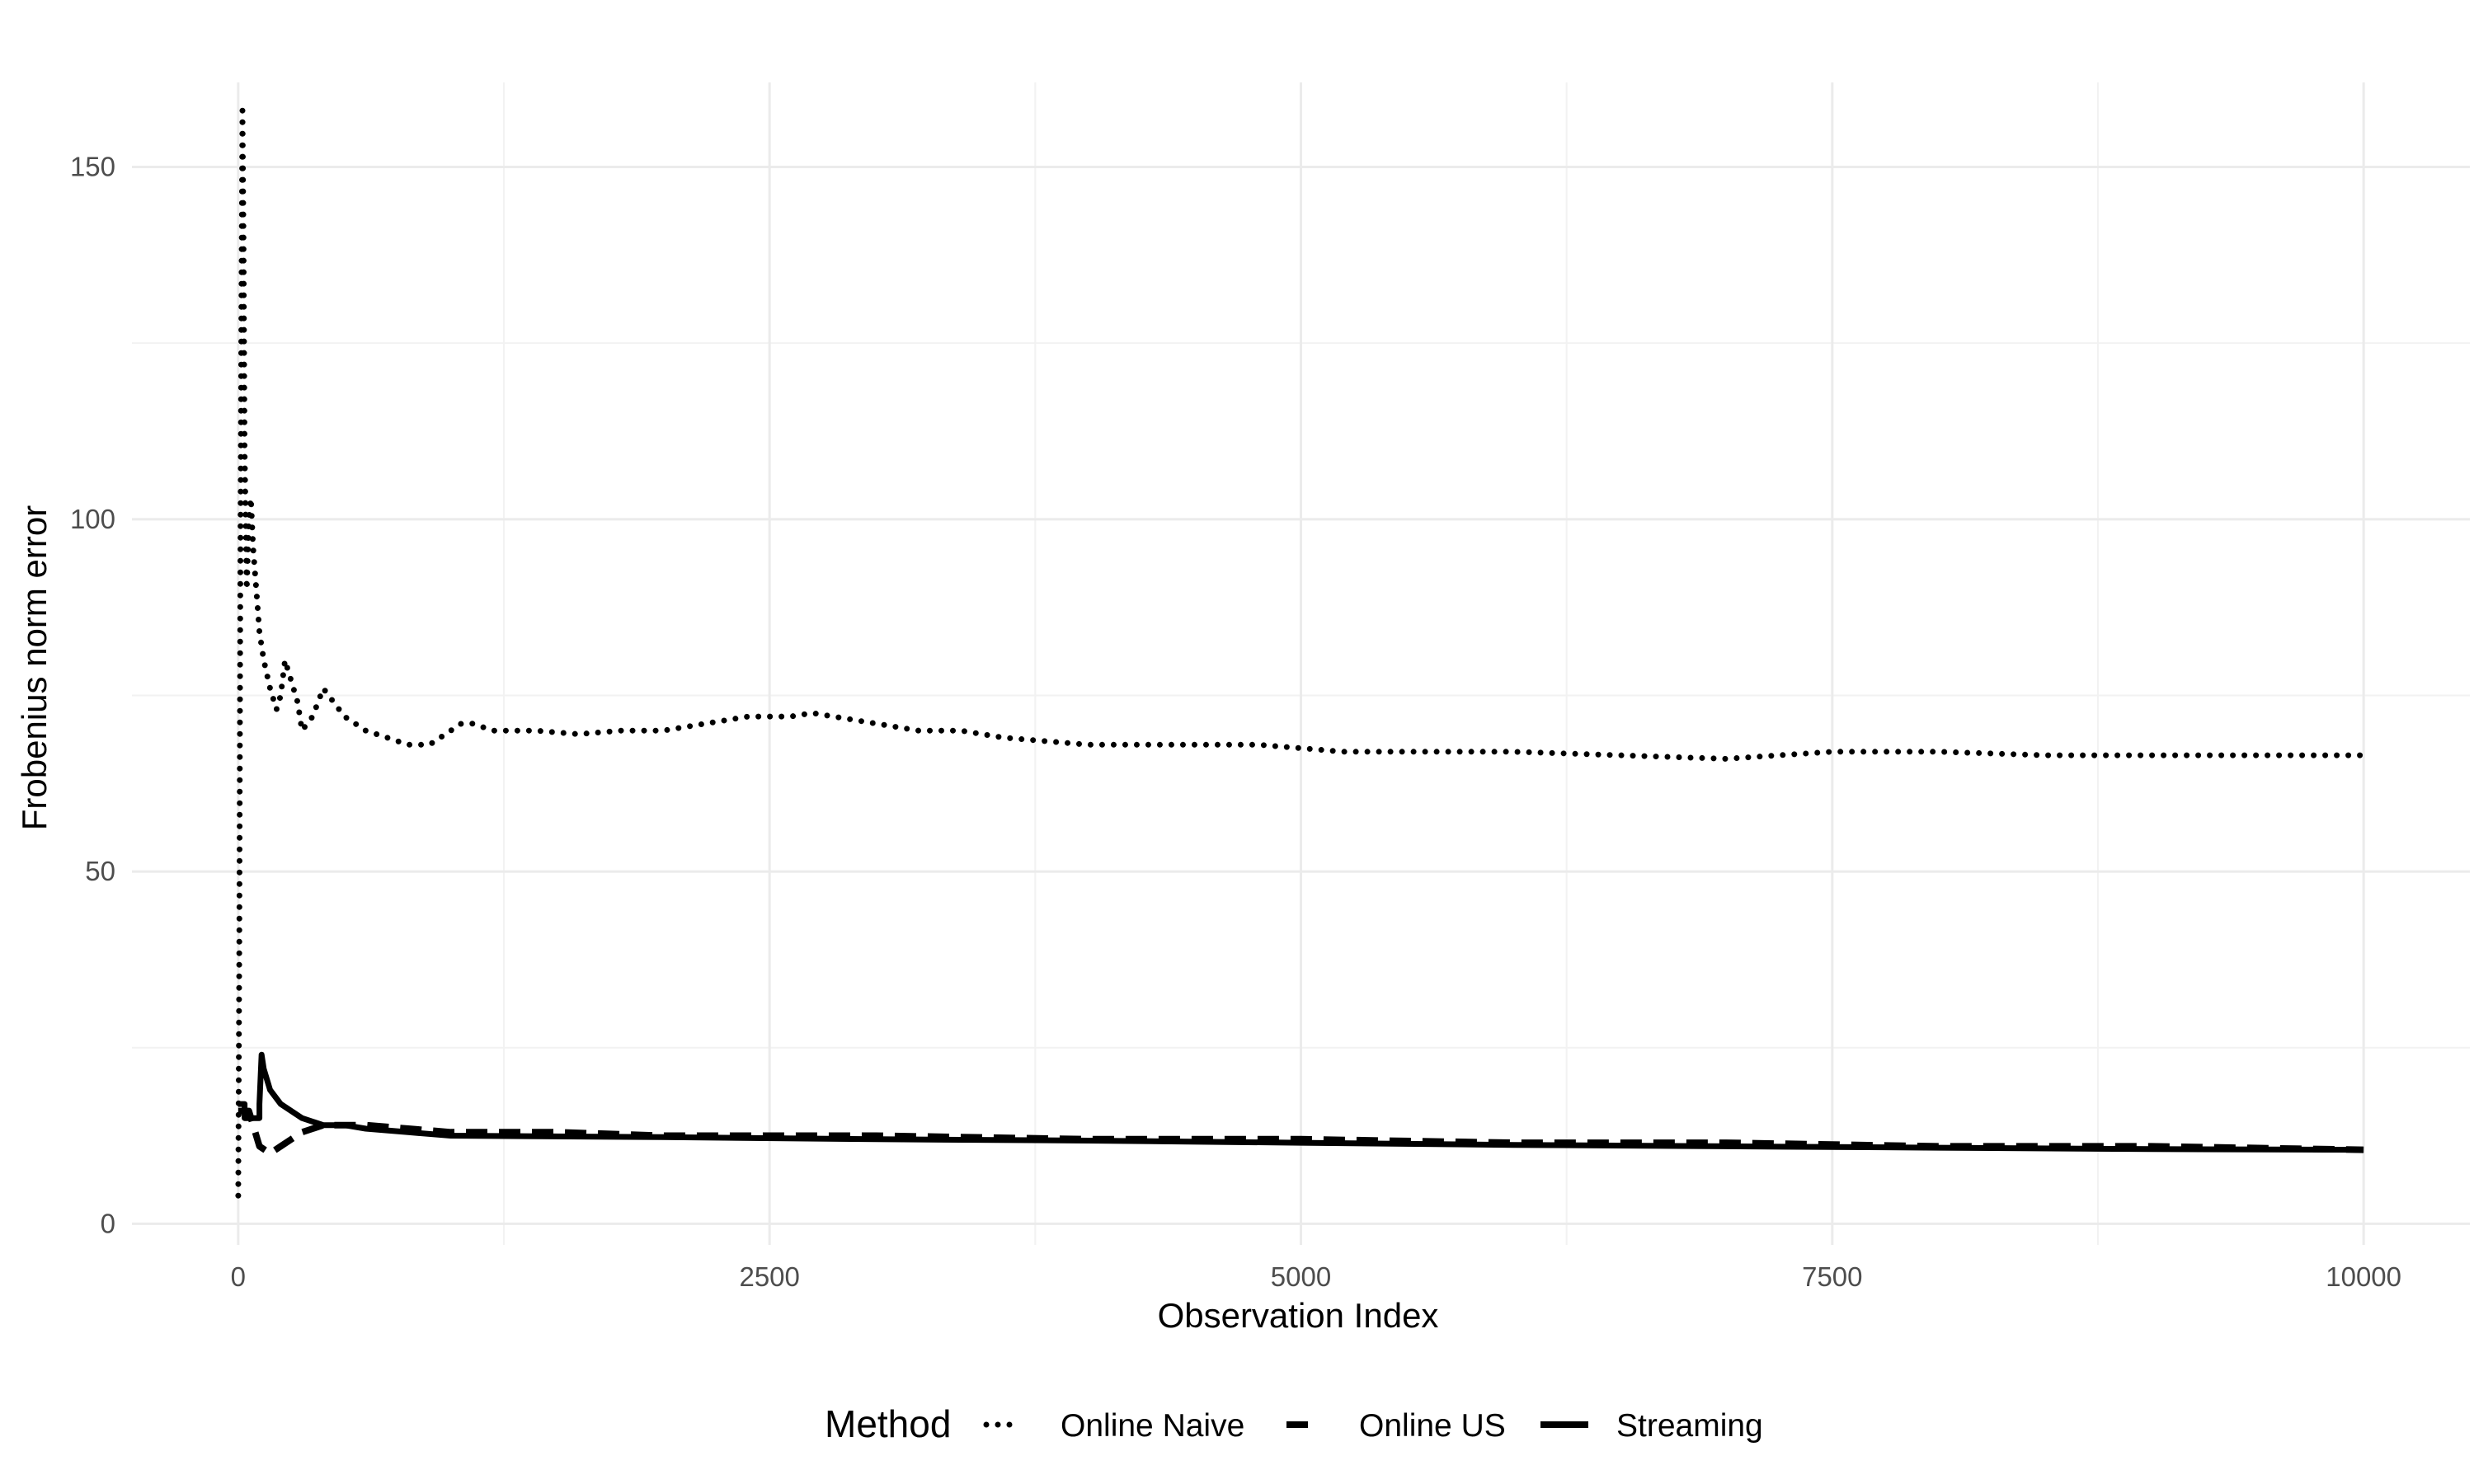  I want to click on y-tick-label: 150, so click(92, 167).